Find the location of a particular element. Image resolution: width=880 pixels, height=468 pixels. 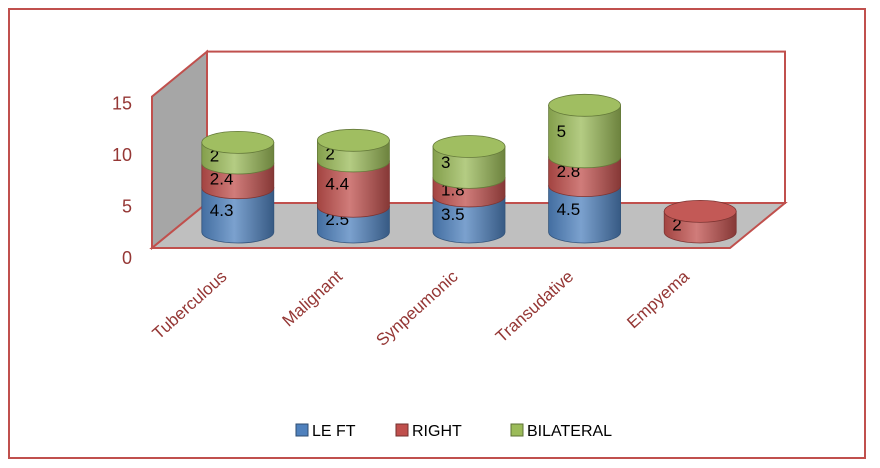

legend: LE FT RIGHT BILATERAL is located at coordinates (453, 431).